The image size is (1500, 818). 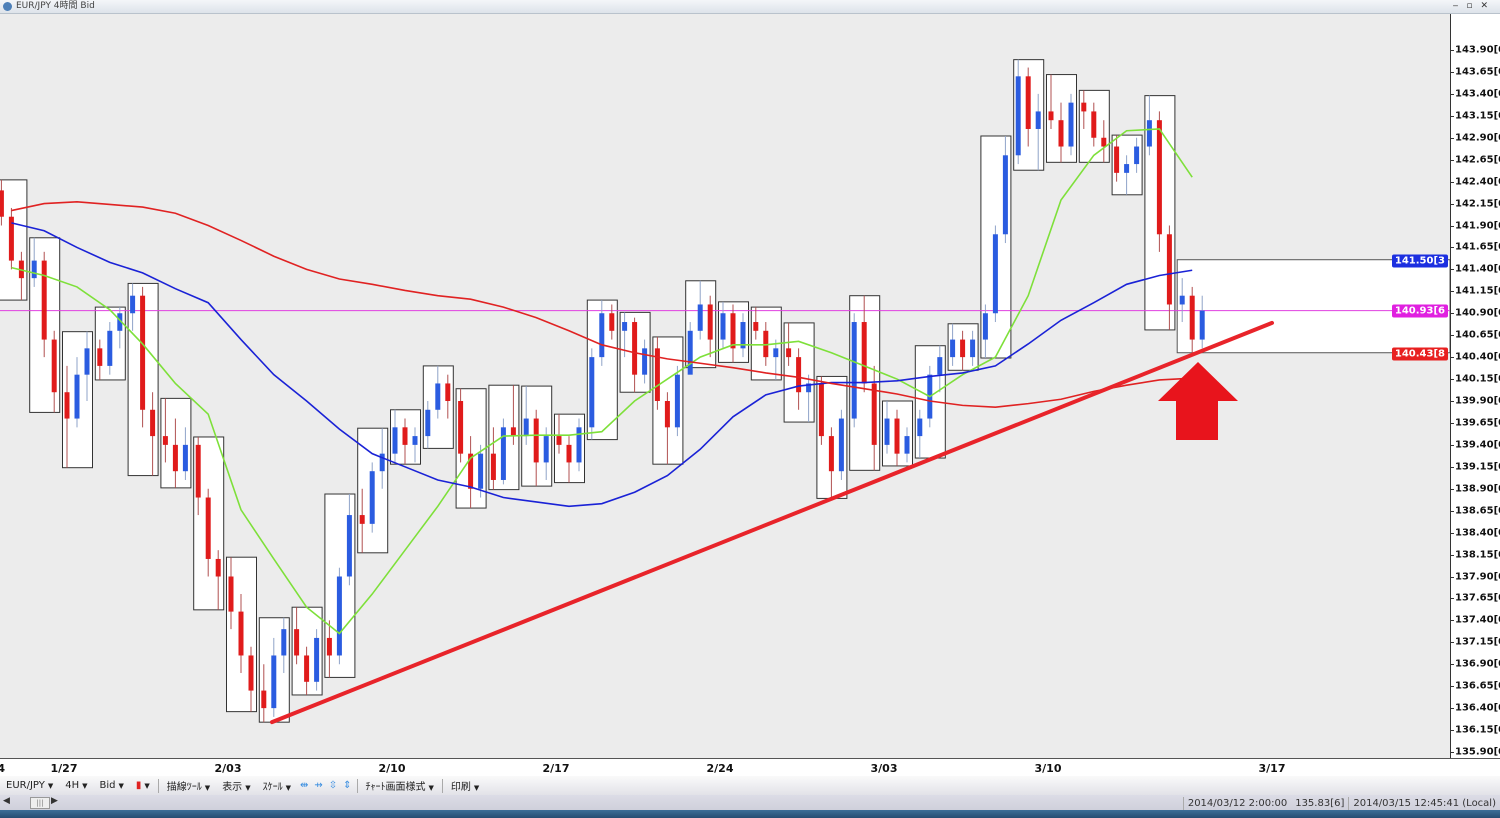 What do you see at coordinates (1477, 642) in the screenshot?
I see `y-tick-label: 137.15[0]` at bounding box center [1477, 642].